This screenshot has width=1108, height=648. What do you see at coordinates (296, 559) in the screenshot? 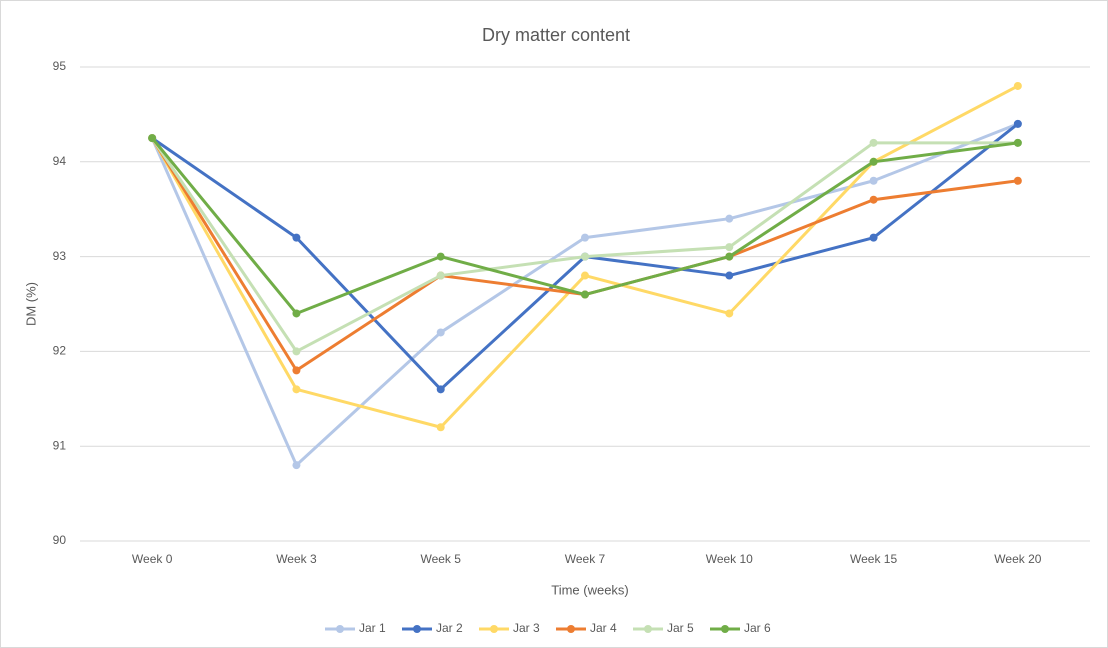
I see `x-tick-label: Week 3` at bounding box center [296, 559].